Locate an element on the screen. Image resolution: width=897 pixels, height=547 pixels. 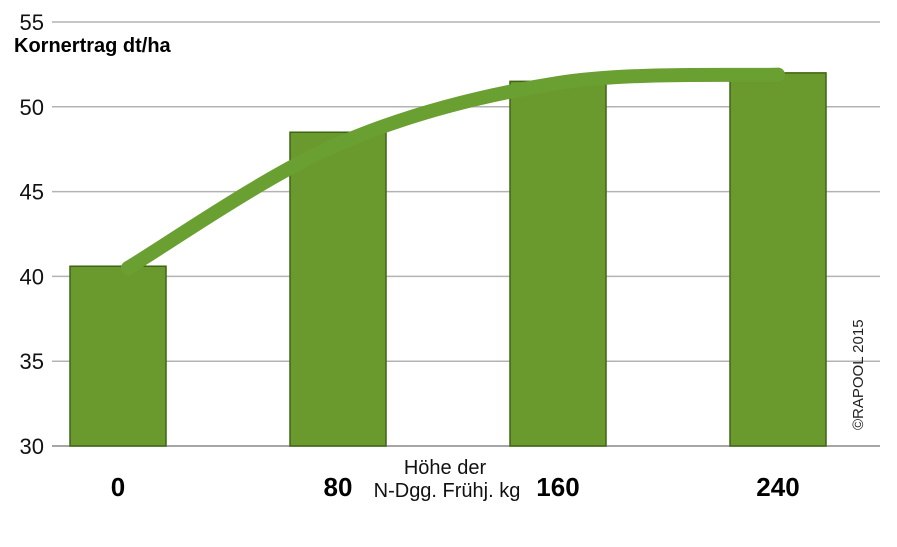
x-tick-label: 160 is located at coordinates (557, 487).